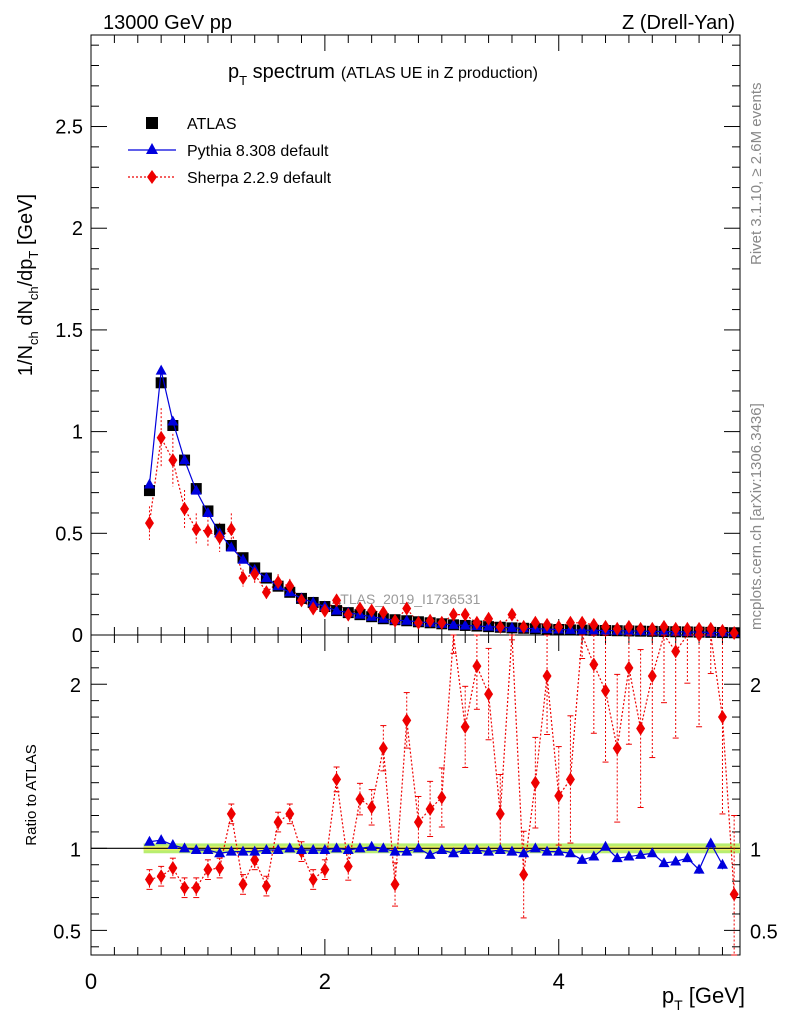  What do you see at coordinates (152, 148) in the screenshot?
I see `legend-pythia-marker` at bounding box center [152, 148].